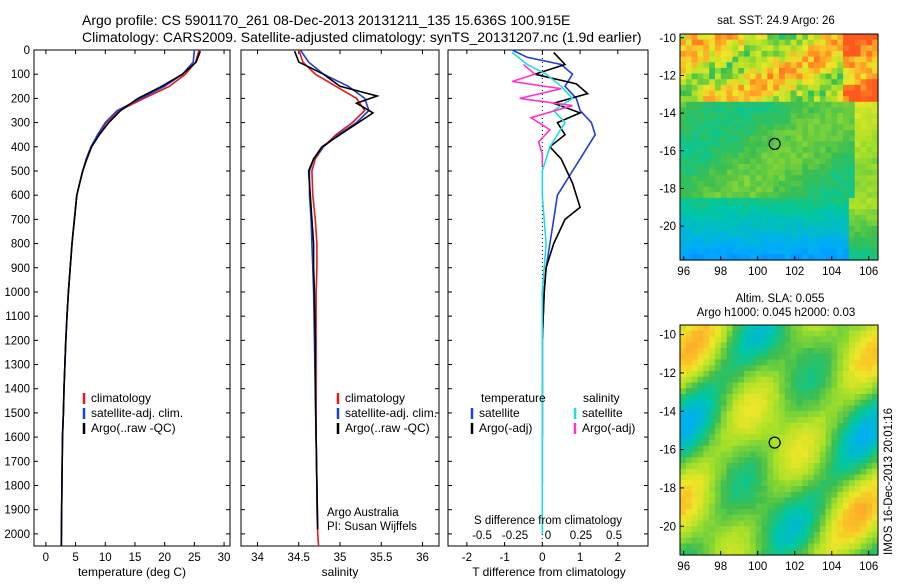  Describe the element at coordinates (667, 412) in the screenshot. I see `map-y-tick-label: -14` at that location.